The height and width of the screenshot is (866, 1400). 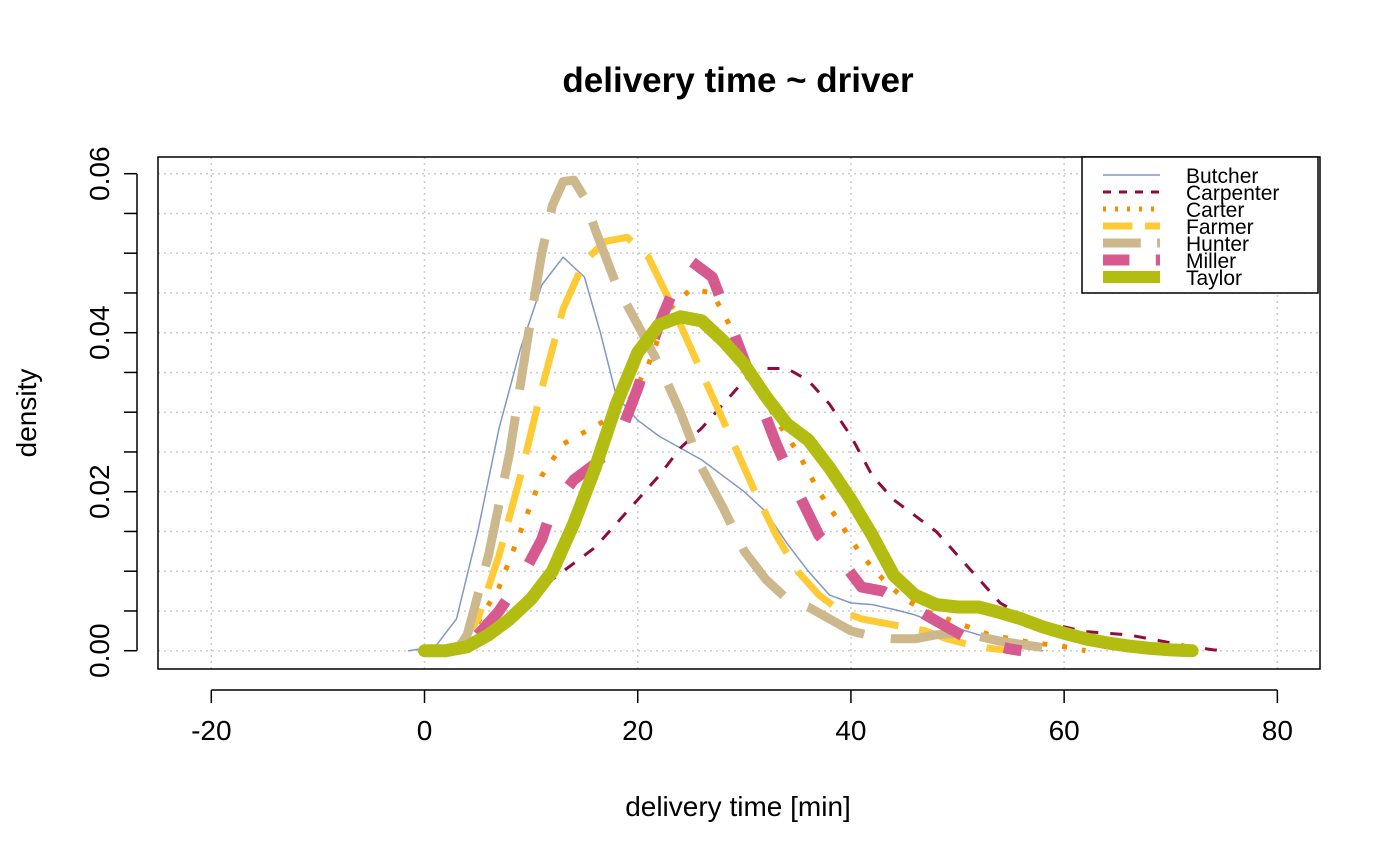 What do you see at coordinates (1211, 261) in the screenshot?
I see `legend-label: Miller` at bounding box center [1211, 261].